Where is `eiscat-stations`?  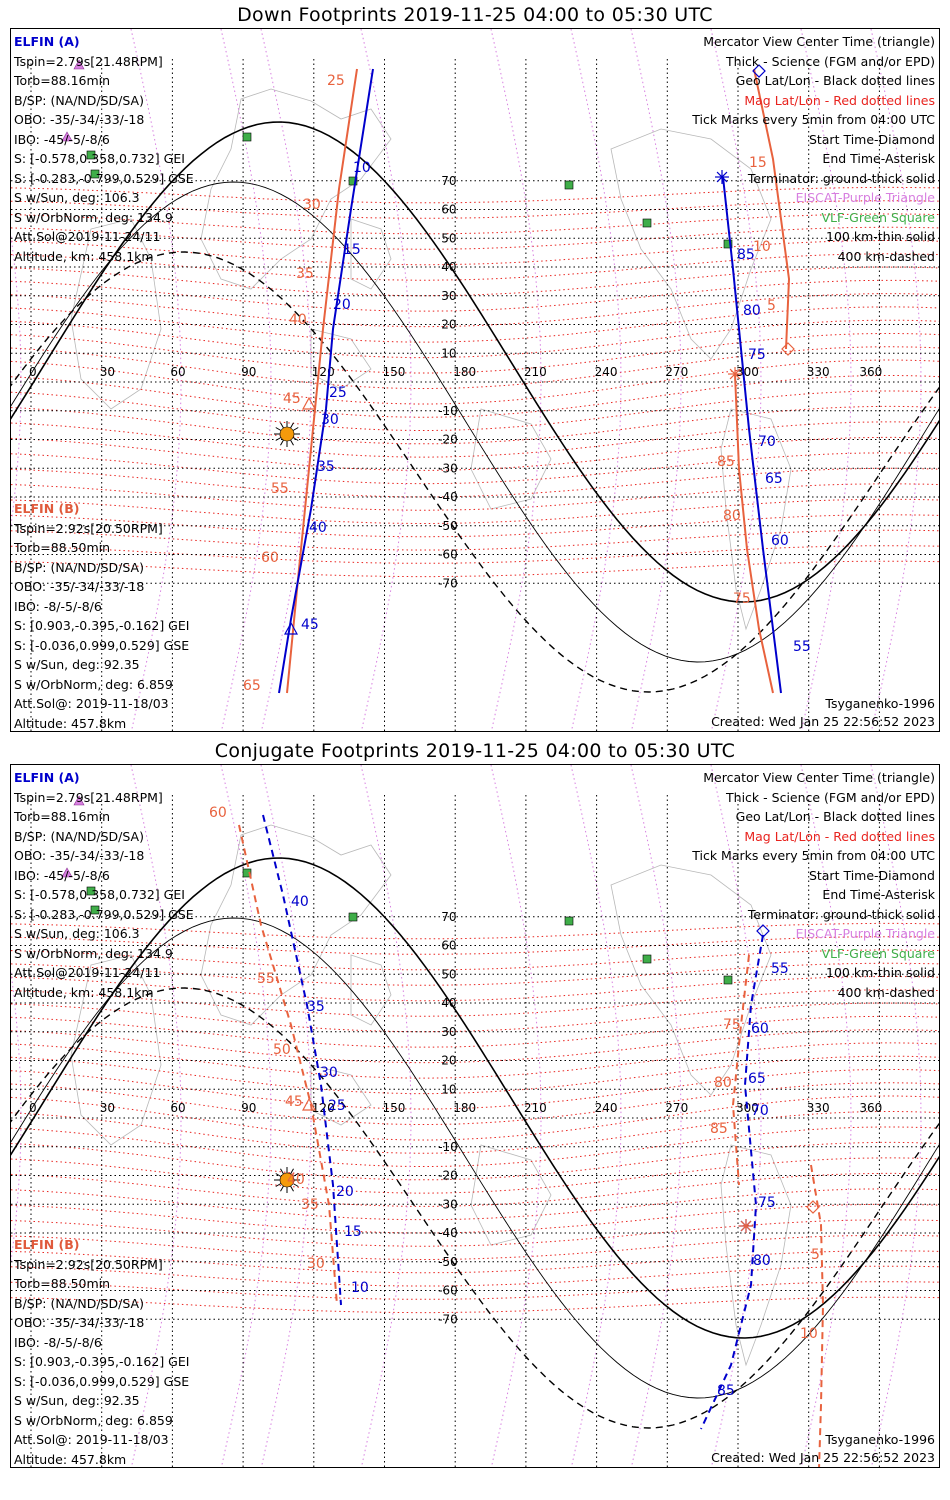 eiscat-stations is located at coordinates (73, 836).